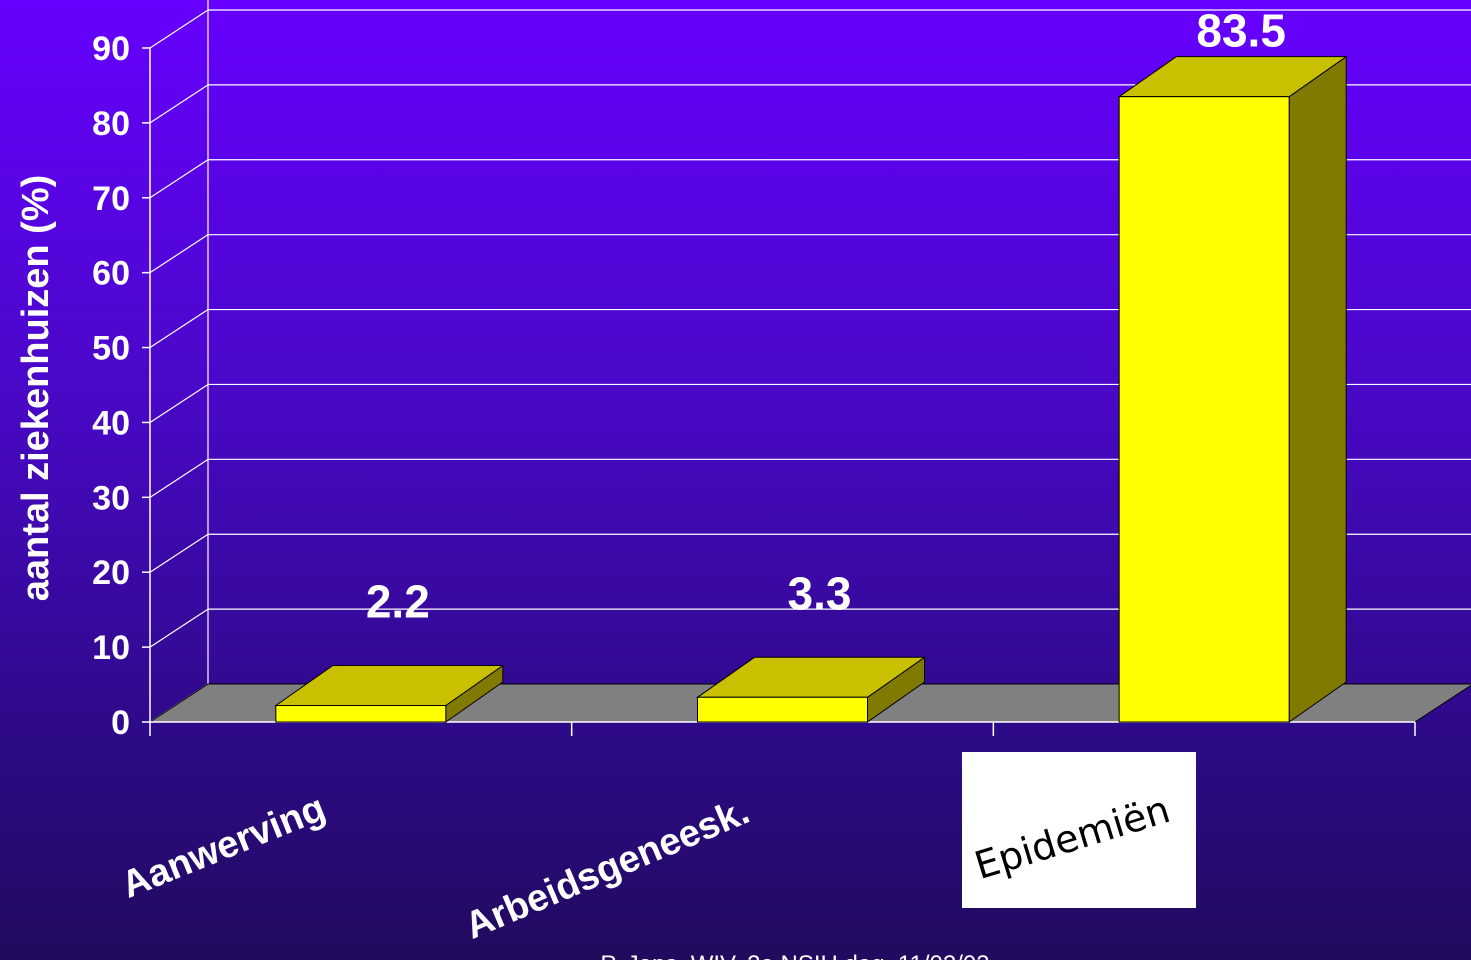  Describe the element at coordinates (111, 498) in the screenshot. I see `y-tick-label: 30` at that location.